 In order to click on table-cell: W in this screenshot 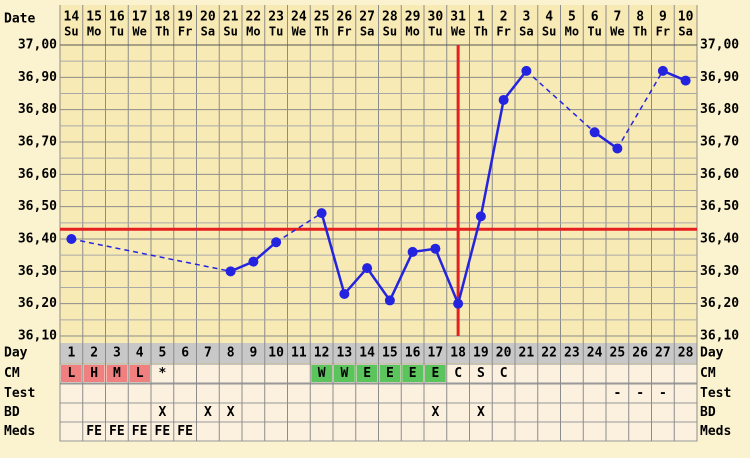, I will do `click(344, 373)`.